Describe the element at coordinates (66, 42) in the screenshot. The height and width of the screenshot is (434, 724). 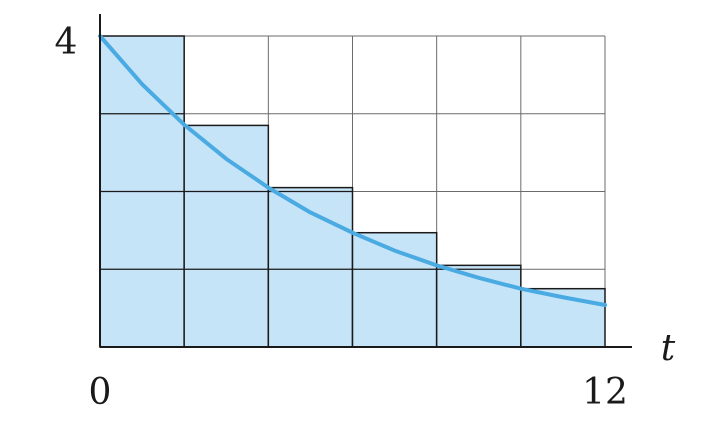
I see `y-tick-label-max: 4` at that location.